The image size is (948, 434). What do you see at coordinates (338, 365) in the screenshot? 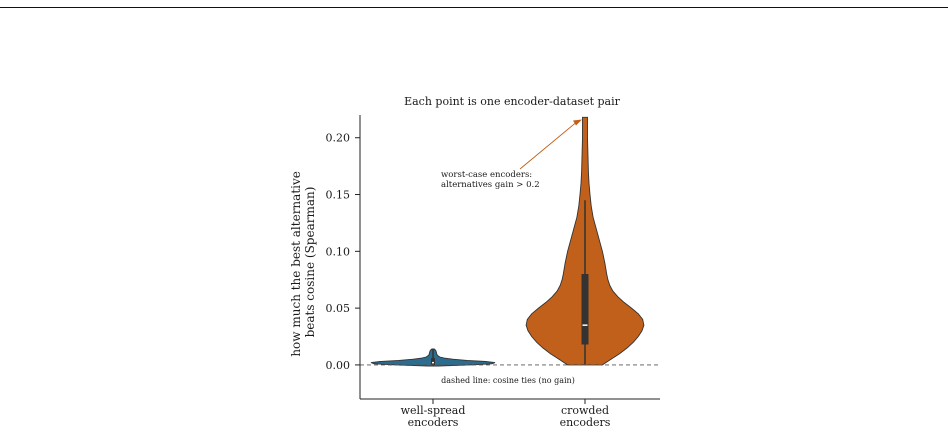
I see `y-tick-label: 0.00` at bounding box center [338, 365].